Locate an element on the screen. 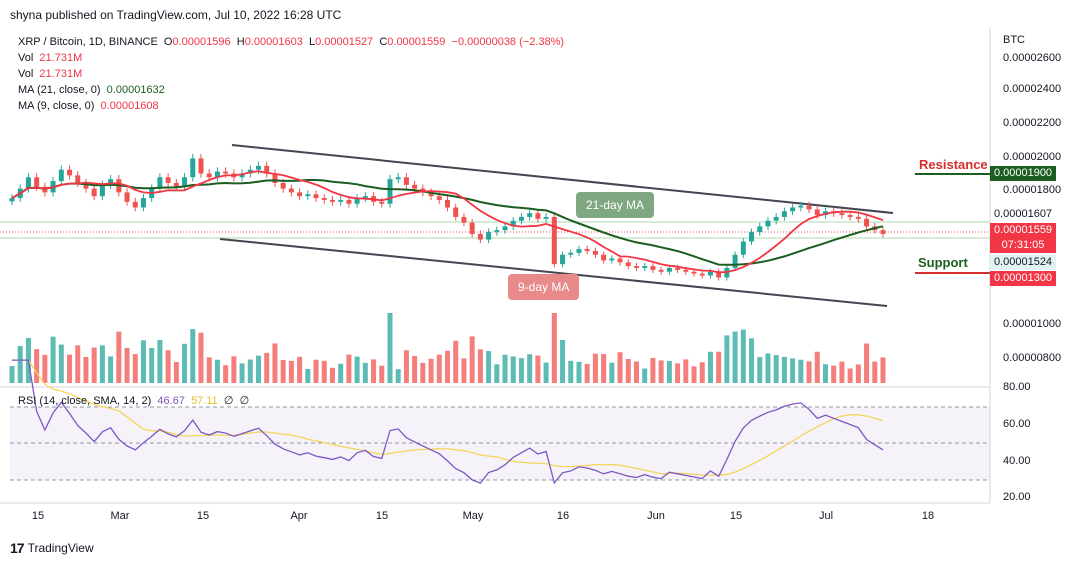 This screenshot has height=565, width=1079. upper-trendline is located at coordinates (562, 179).